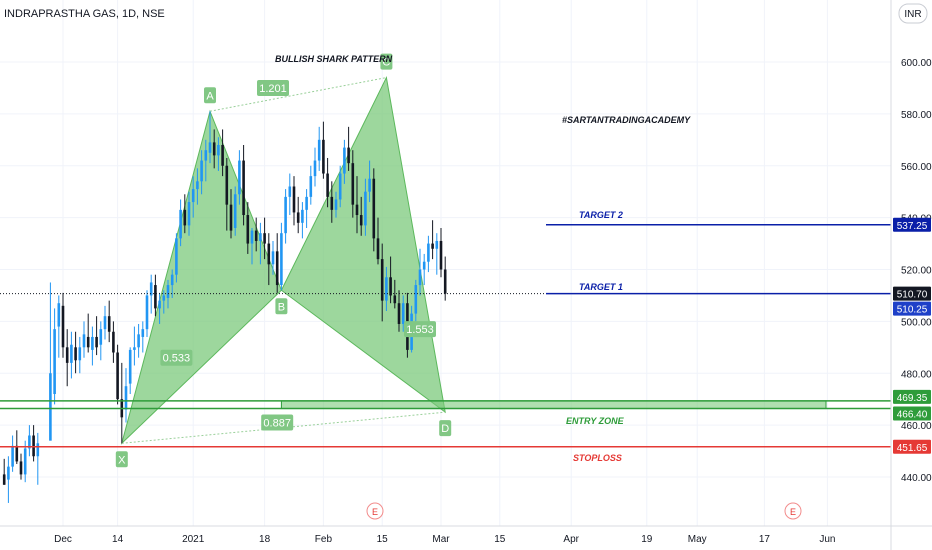 The image size is (932, 550). Describe the element at coordinates (913, 13) in the screenshot. I see `currency-button: INR` at that location.